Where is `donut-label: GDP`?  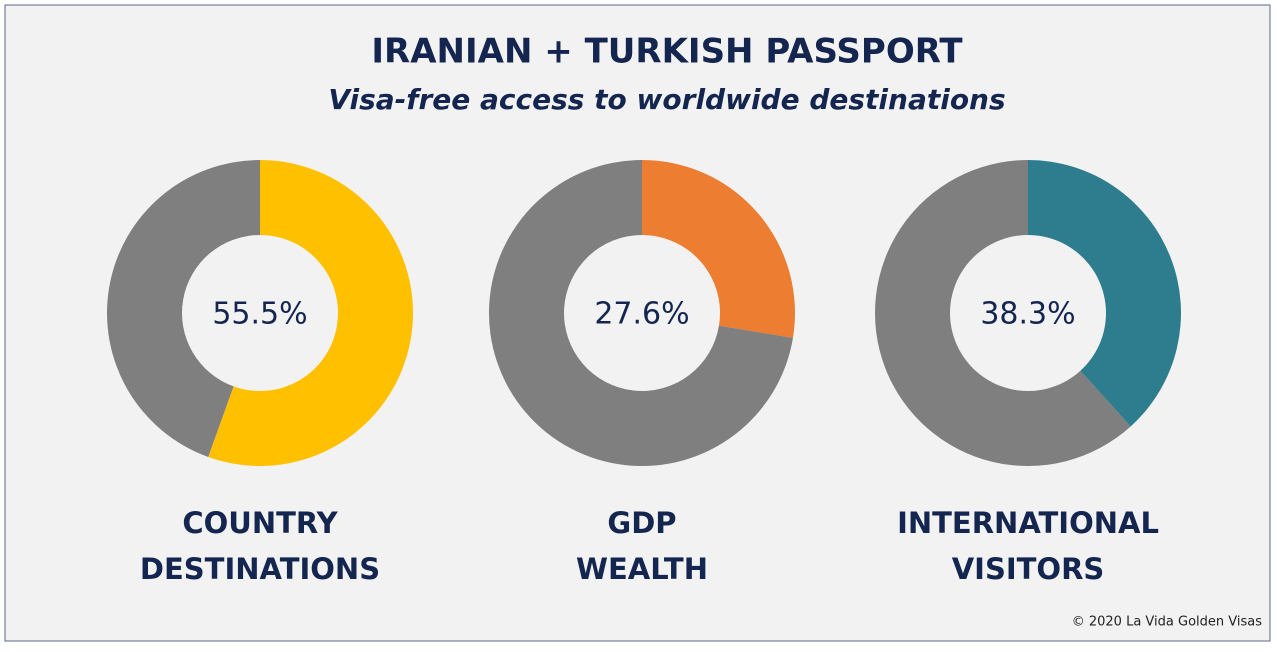 donut-label: GDP is located at coordinates (641, 523).